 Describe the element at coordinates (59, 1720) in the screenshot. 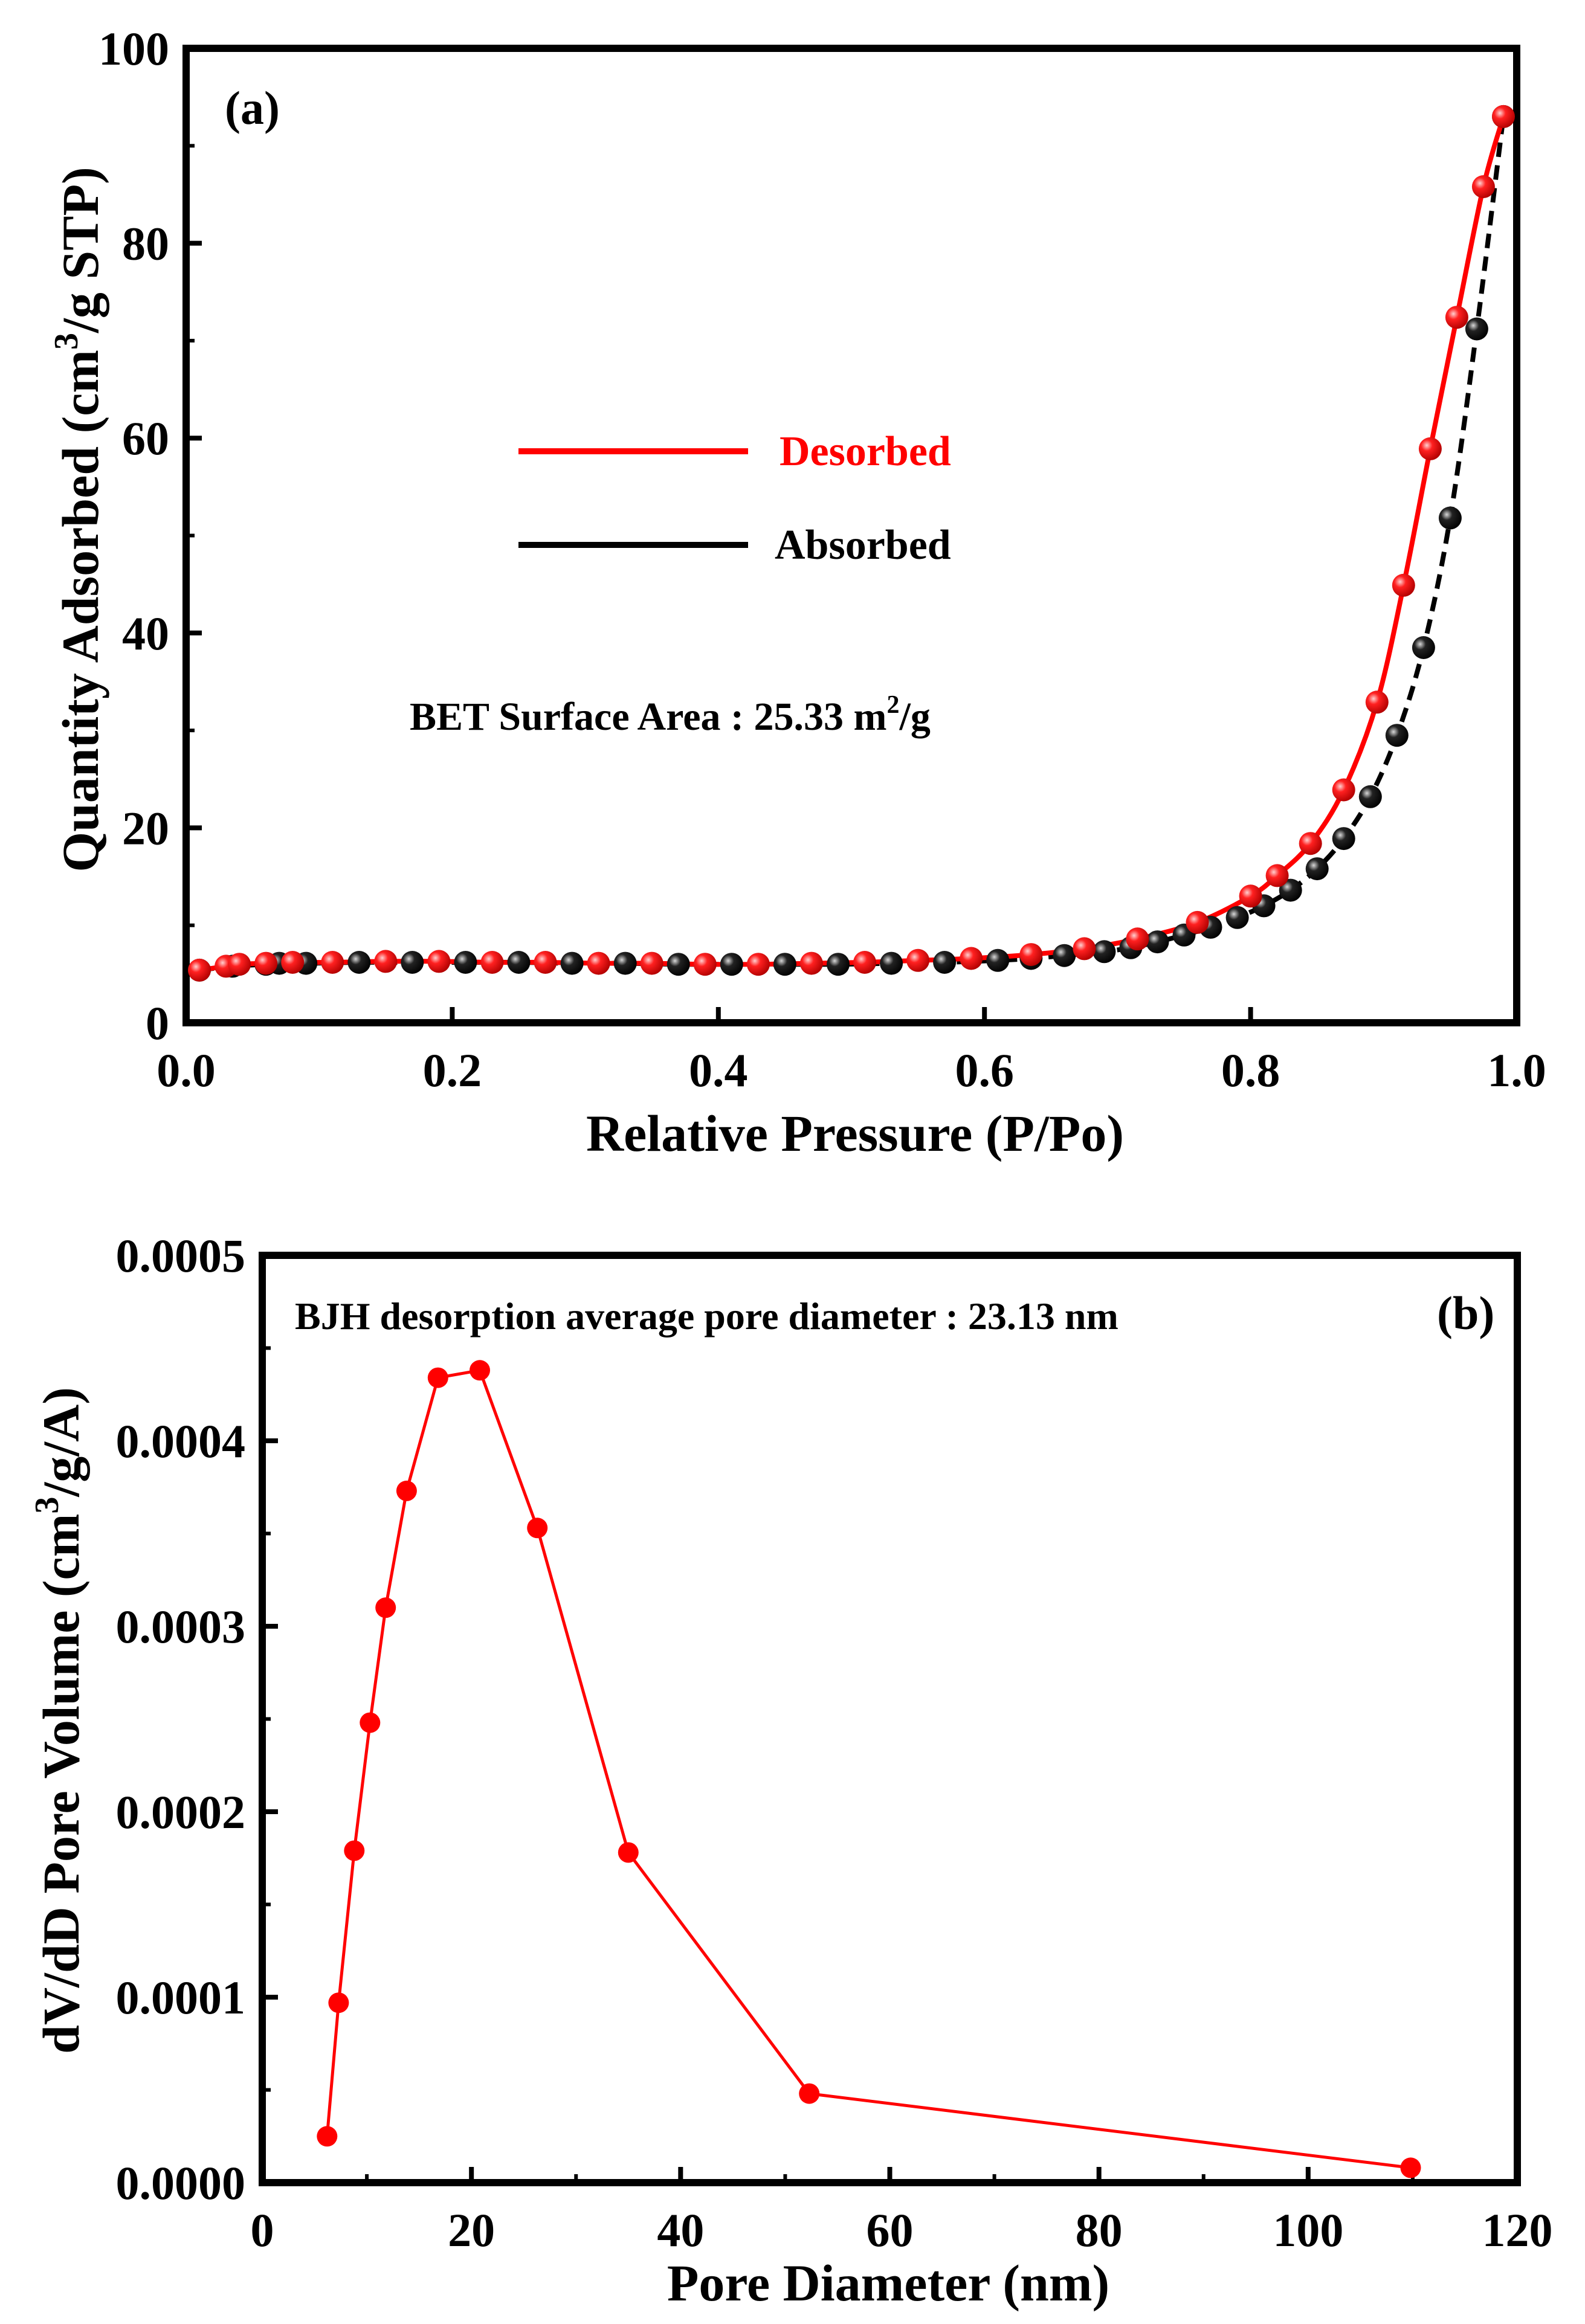

I see `panel-b-y-axis-title: dV/dD Pore Volume (cm3/g/A)` at that location.